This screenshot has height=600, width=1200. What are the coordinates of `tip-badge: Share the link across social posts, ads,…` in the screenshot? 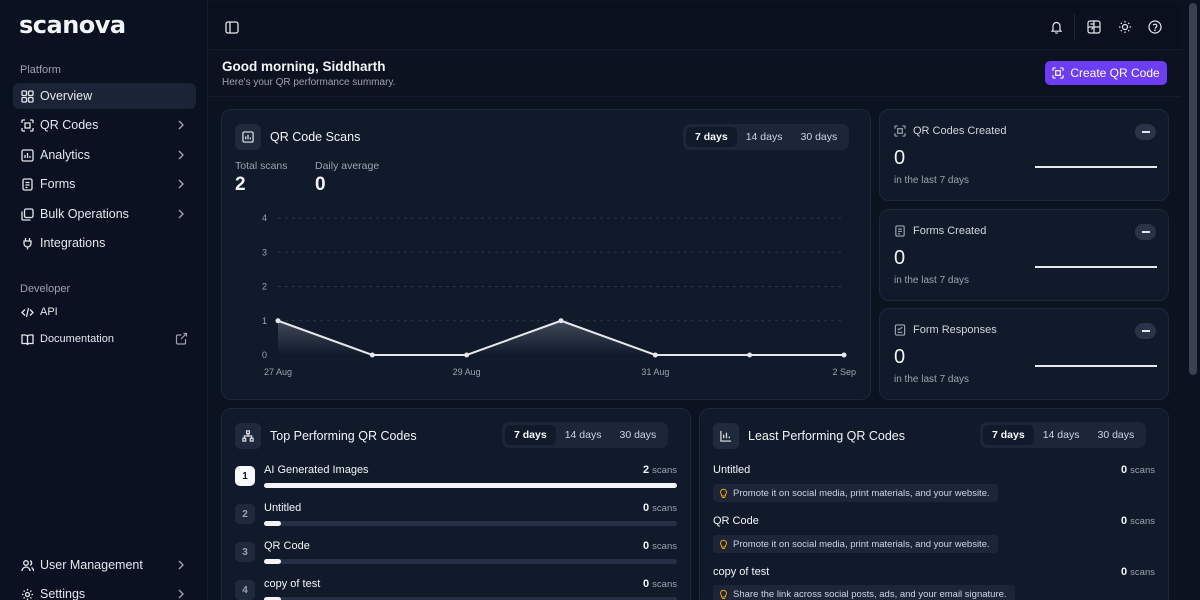 It's located at (864, 592).